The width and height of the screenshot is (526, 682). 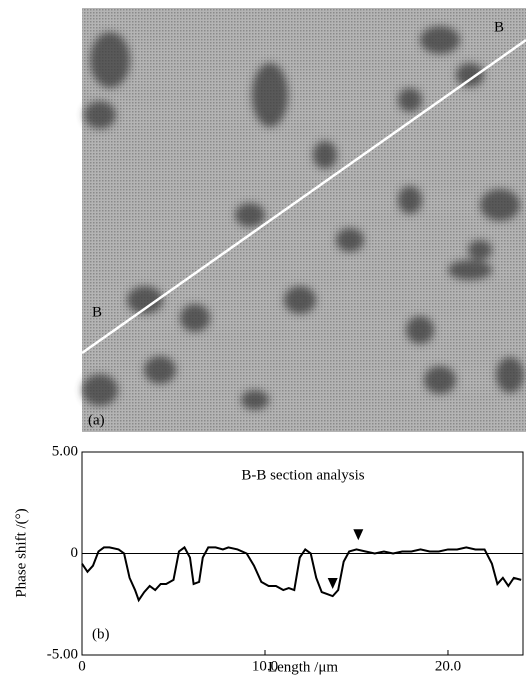 What do you see at coordinates (65, 451) in the screenshot?
I see `y-tick-label: 5.00` at bounding box center [65, 451].